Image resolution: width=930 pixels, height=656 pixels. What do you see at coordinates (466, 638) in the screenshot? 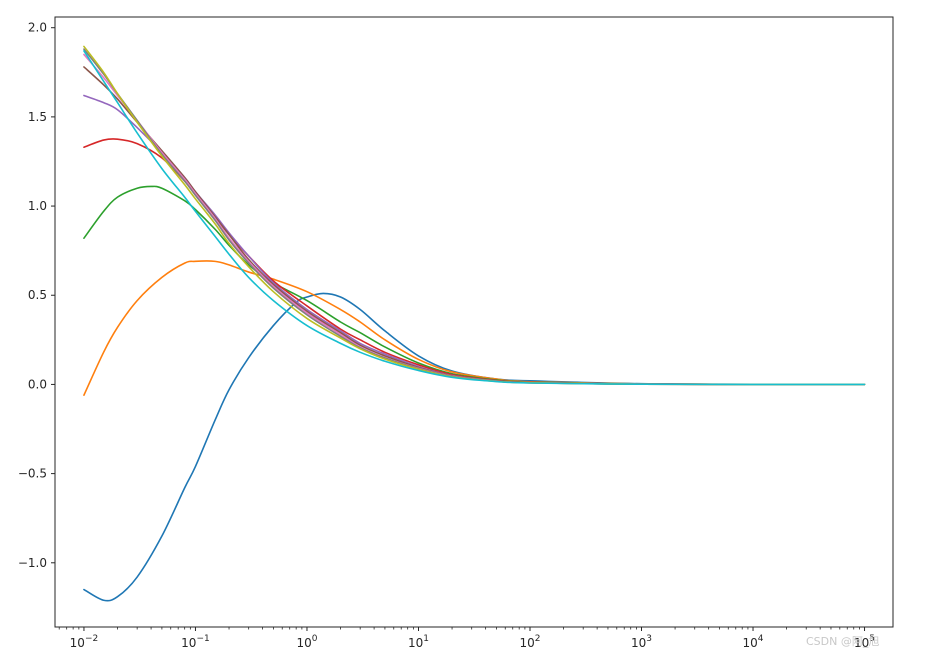
I see `x-axis: 10⁻² 10⁻¹ 10⁰ 10¹ 10² 10³ 10⁴ 10⁵` at bounding box center [466, 638].